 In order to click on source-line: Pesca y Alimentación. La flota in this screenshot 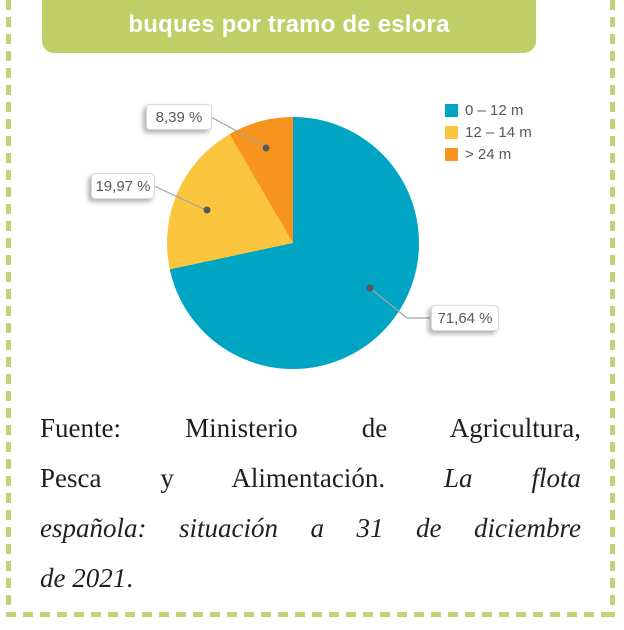, I will do `click(310, 478)`.